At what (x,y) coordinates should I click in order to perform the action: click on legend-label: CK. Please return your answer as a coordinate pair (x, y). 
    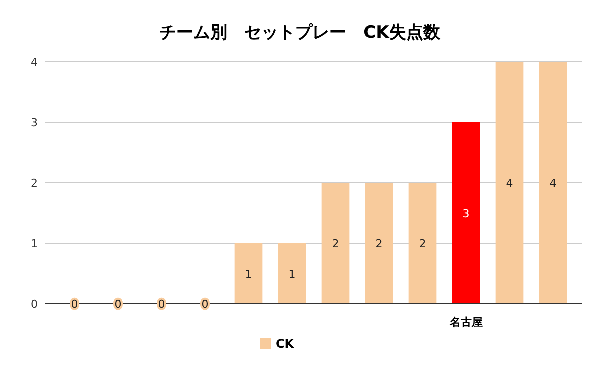
    Looking at the image, I should click on (285, 344).